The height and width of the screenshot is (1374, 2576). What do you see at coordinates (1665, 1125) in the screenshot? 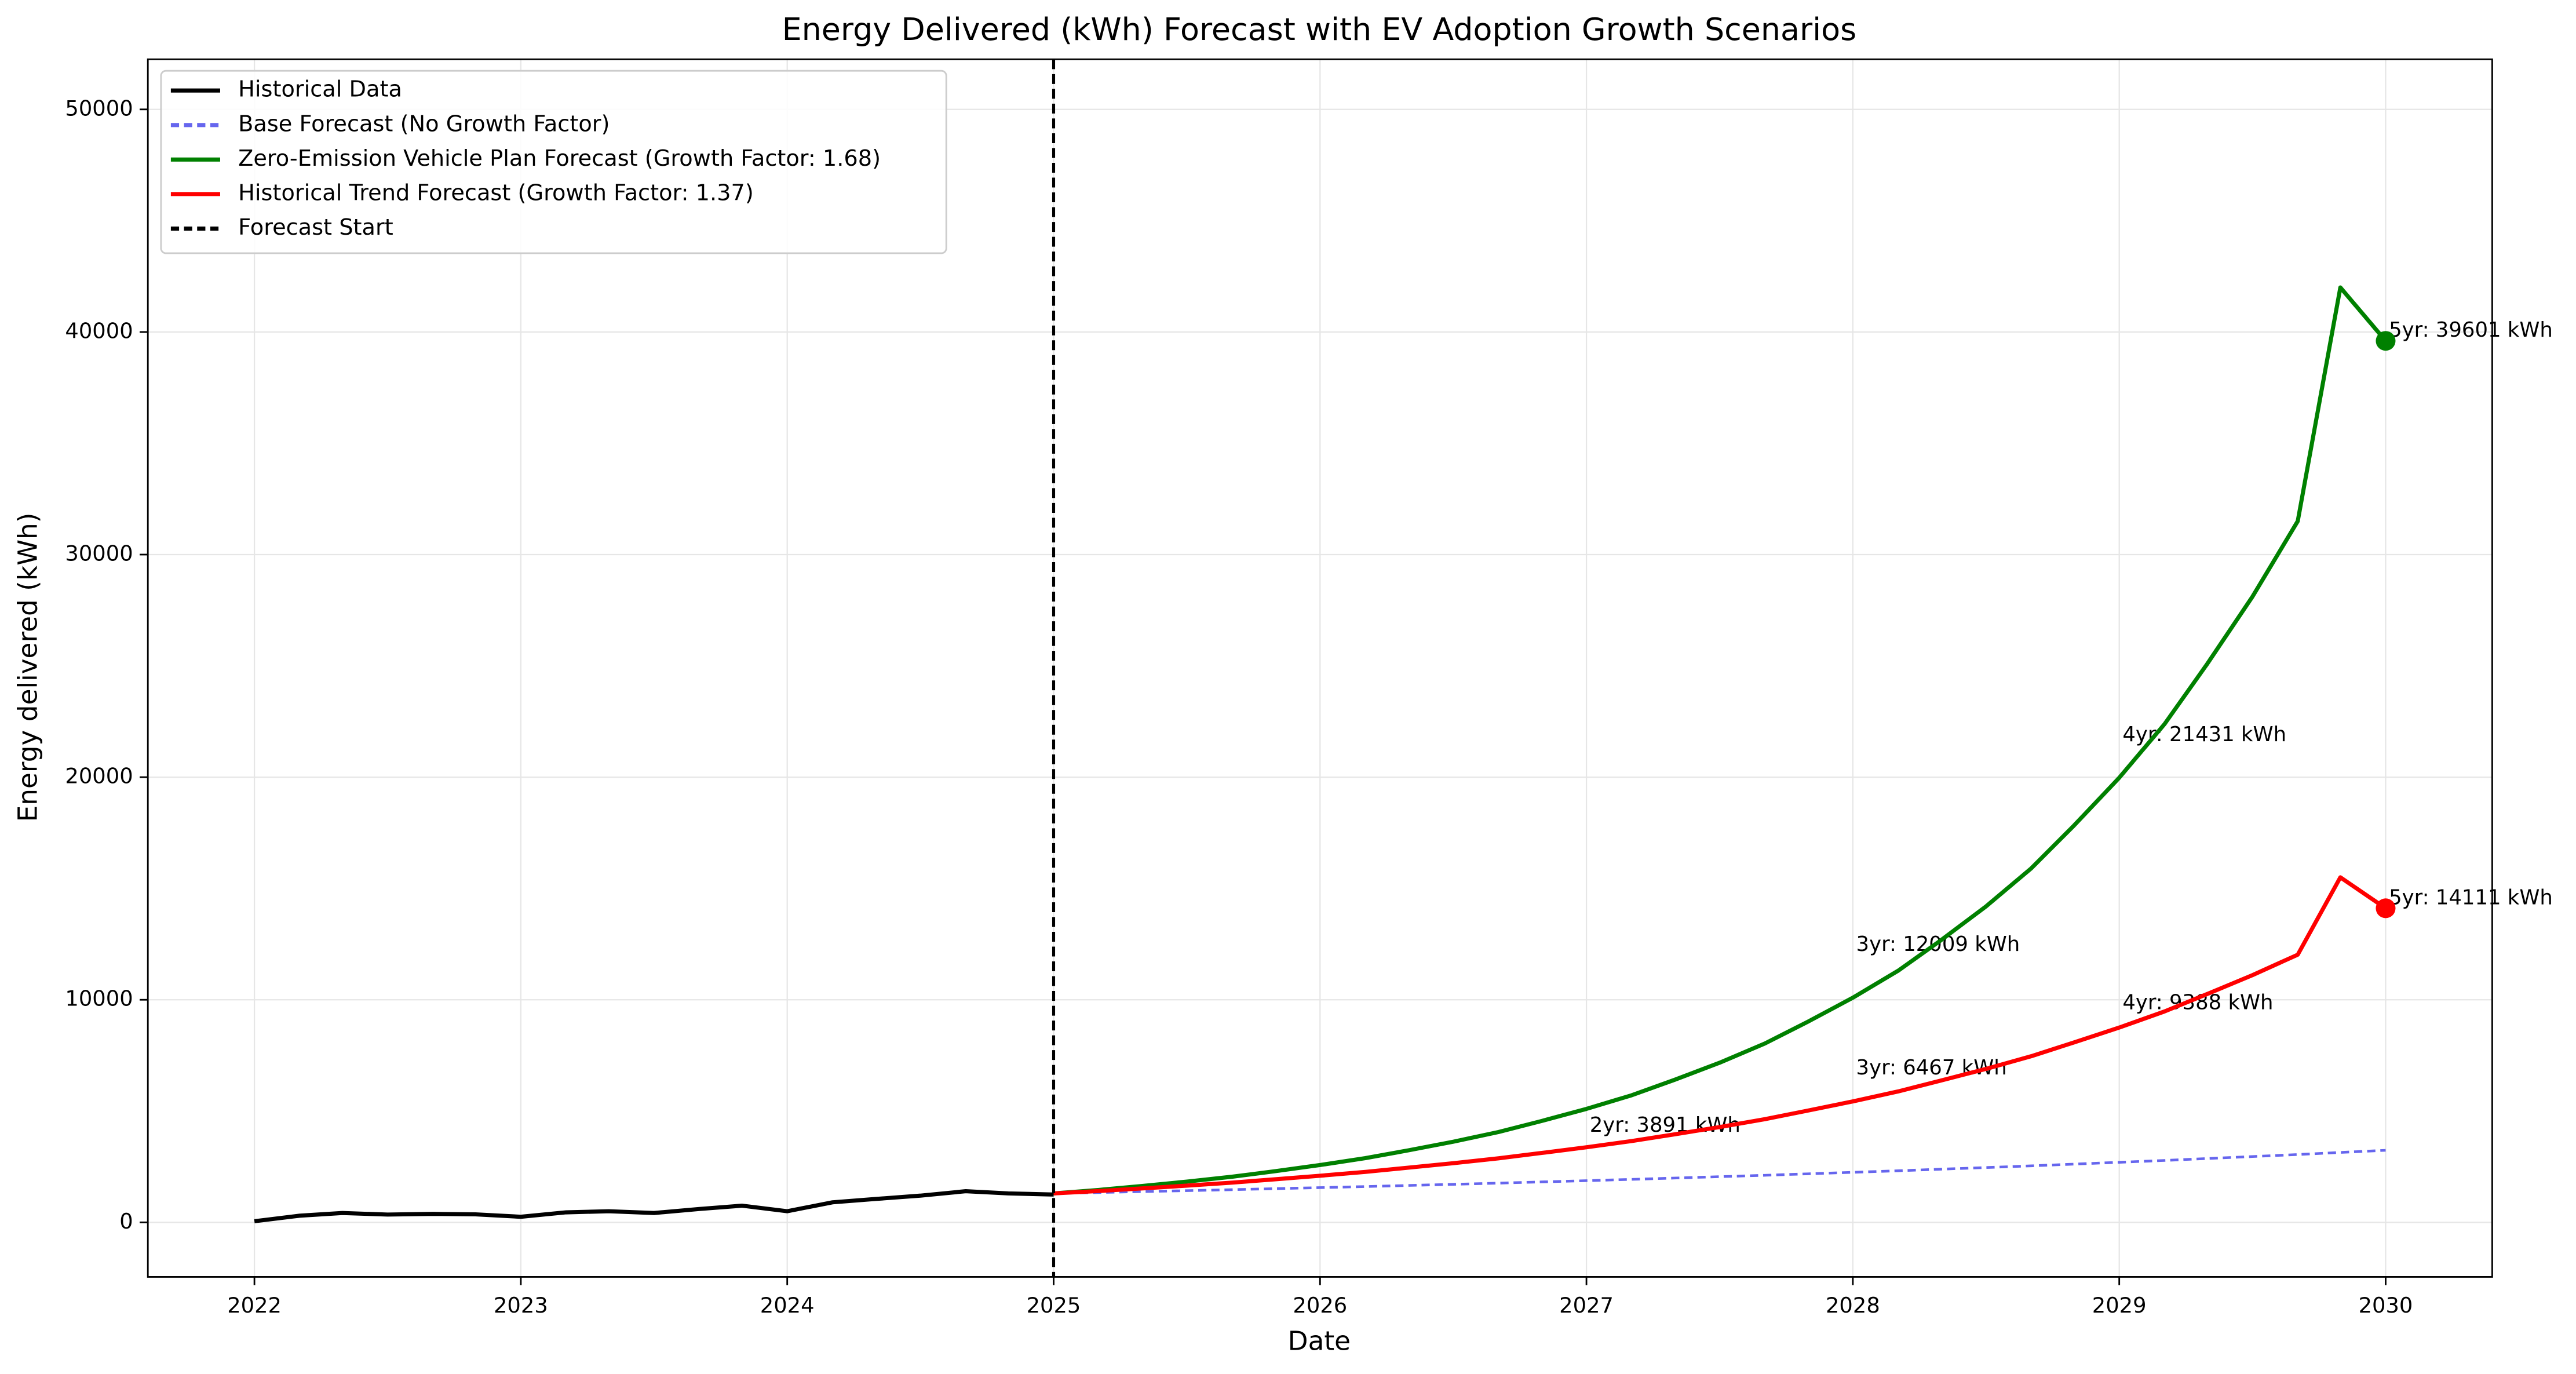
I see `annotation: 2yr: 3891 kWh` at bounding box center [1665, 1125].